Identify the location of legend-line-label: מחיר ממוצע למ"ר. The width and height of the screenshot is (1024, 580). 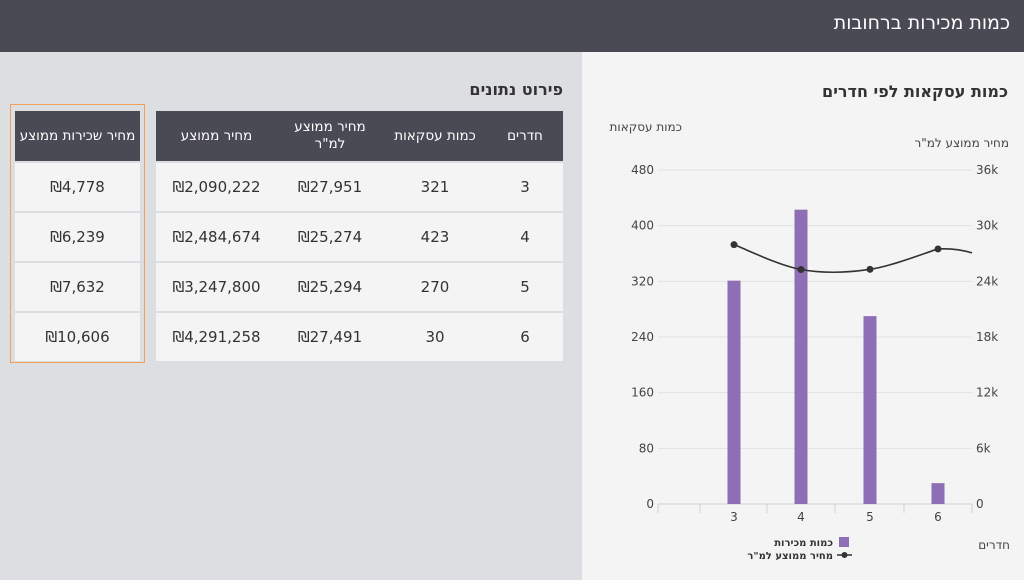
(790, 556).